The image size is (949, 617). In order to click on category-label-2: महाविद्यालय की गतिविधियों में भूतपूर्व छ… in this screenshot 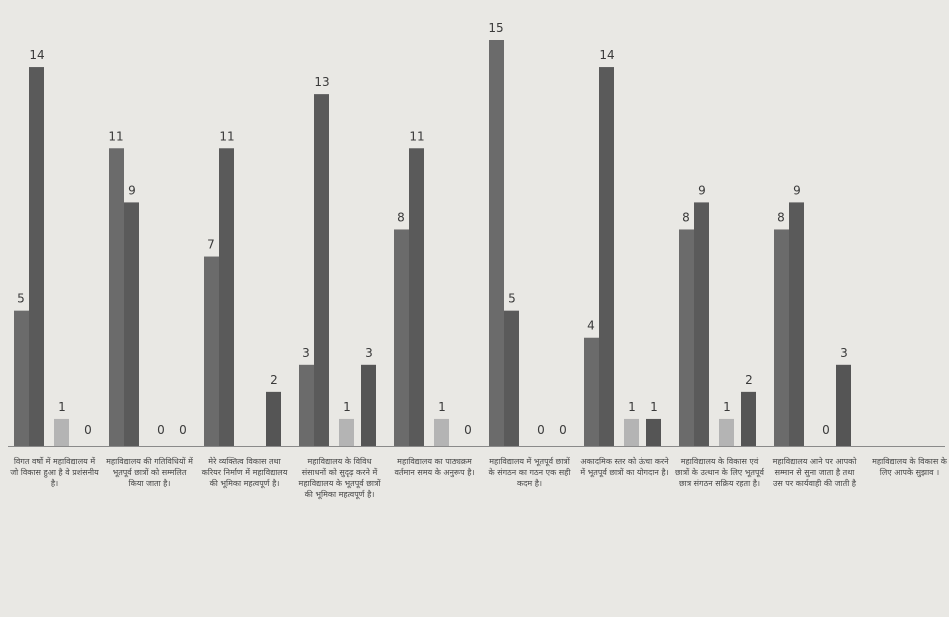, I will do `click(149, 472)`.